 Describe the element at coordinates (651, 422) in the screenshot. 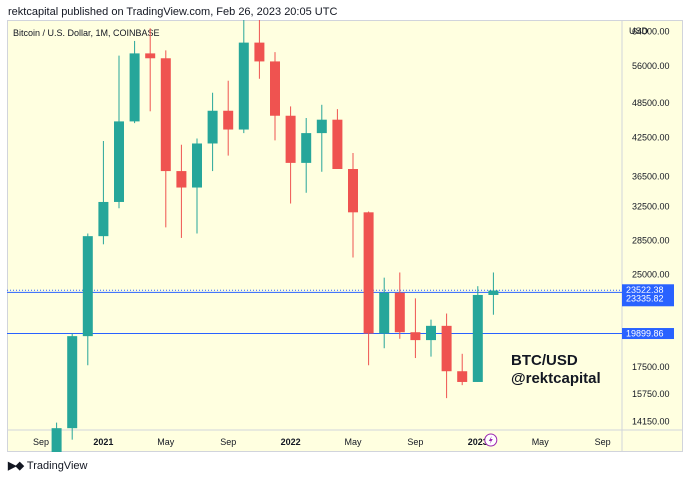

I see `y-tick-label: 14150.00` at that location.